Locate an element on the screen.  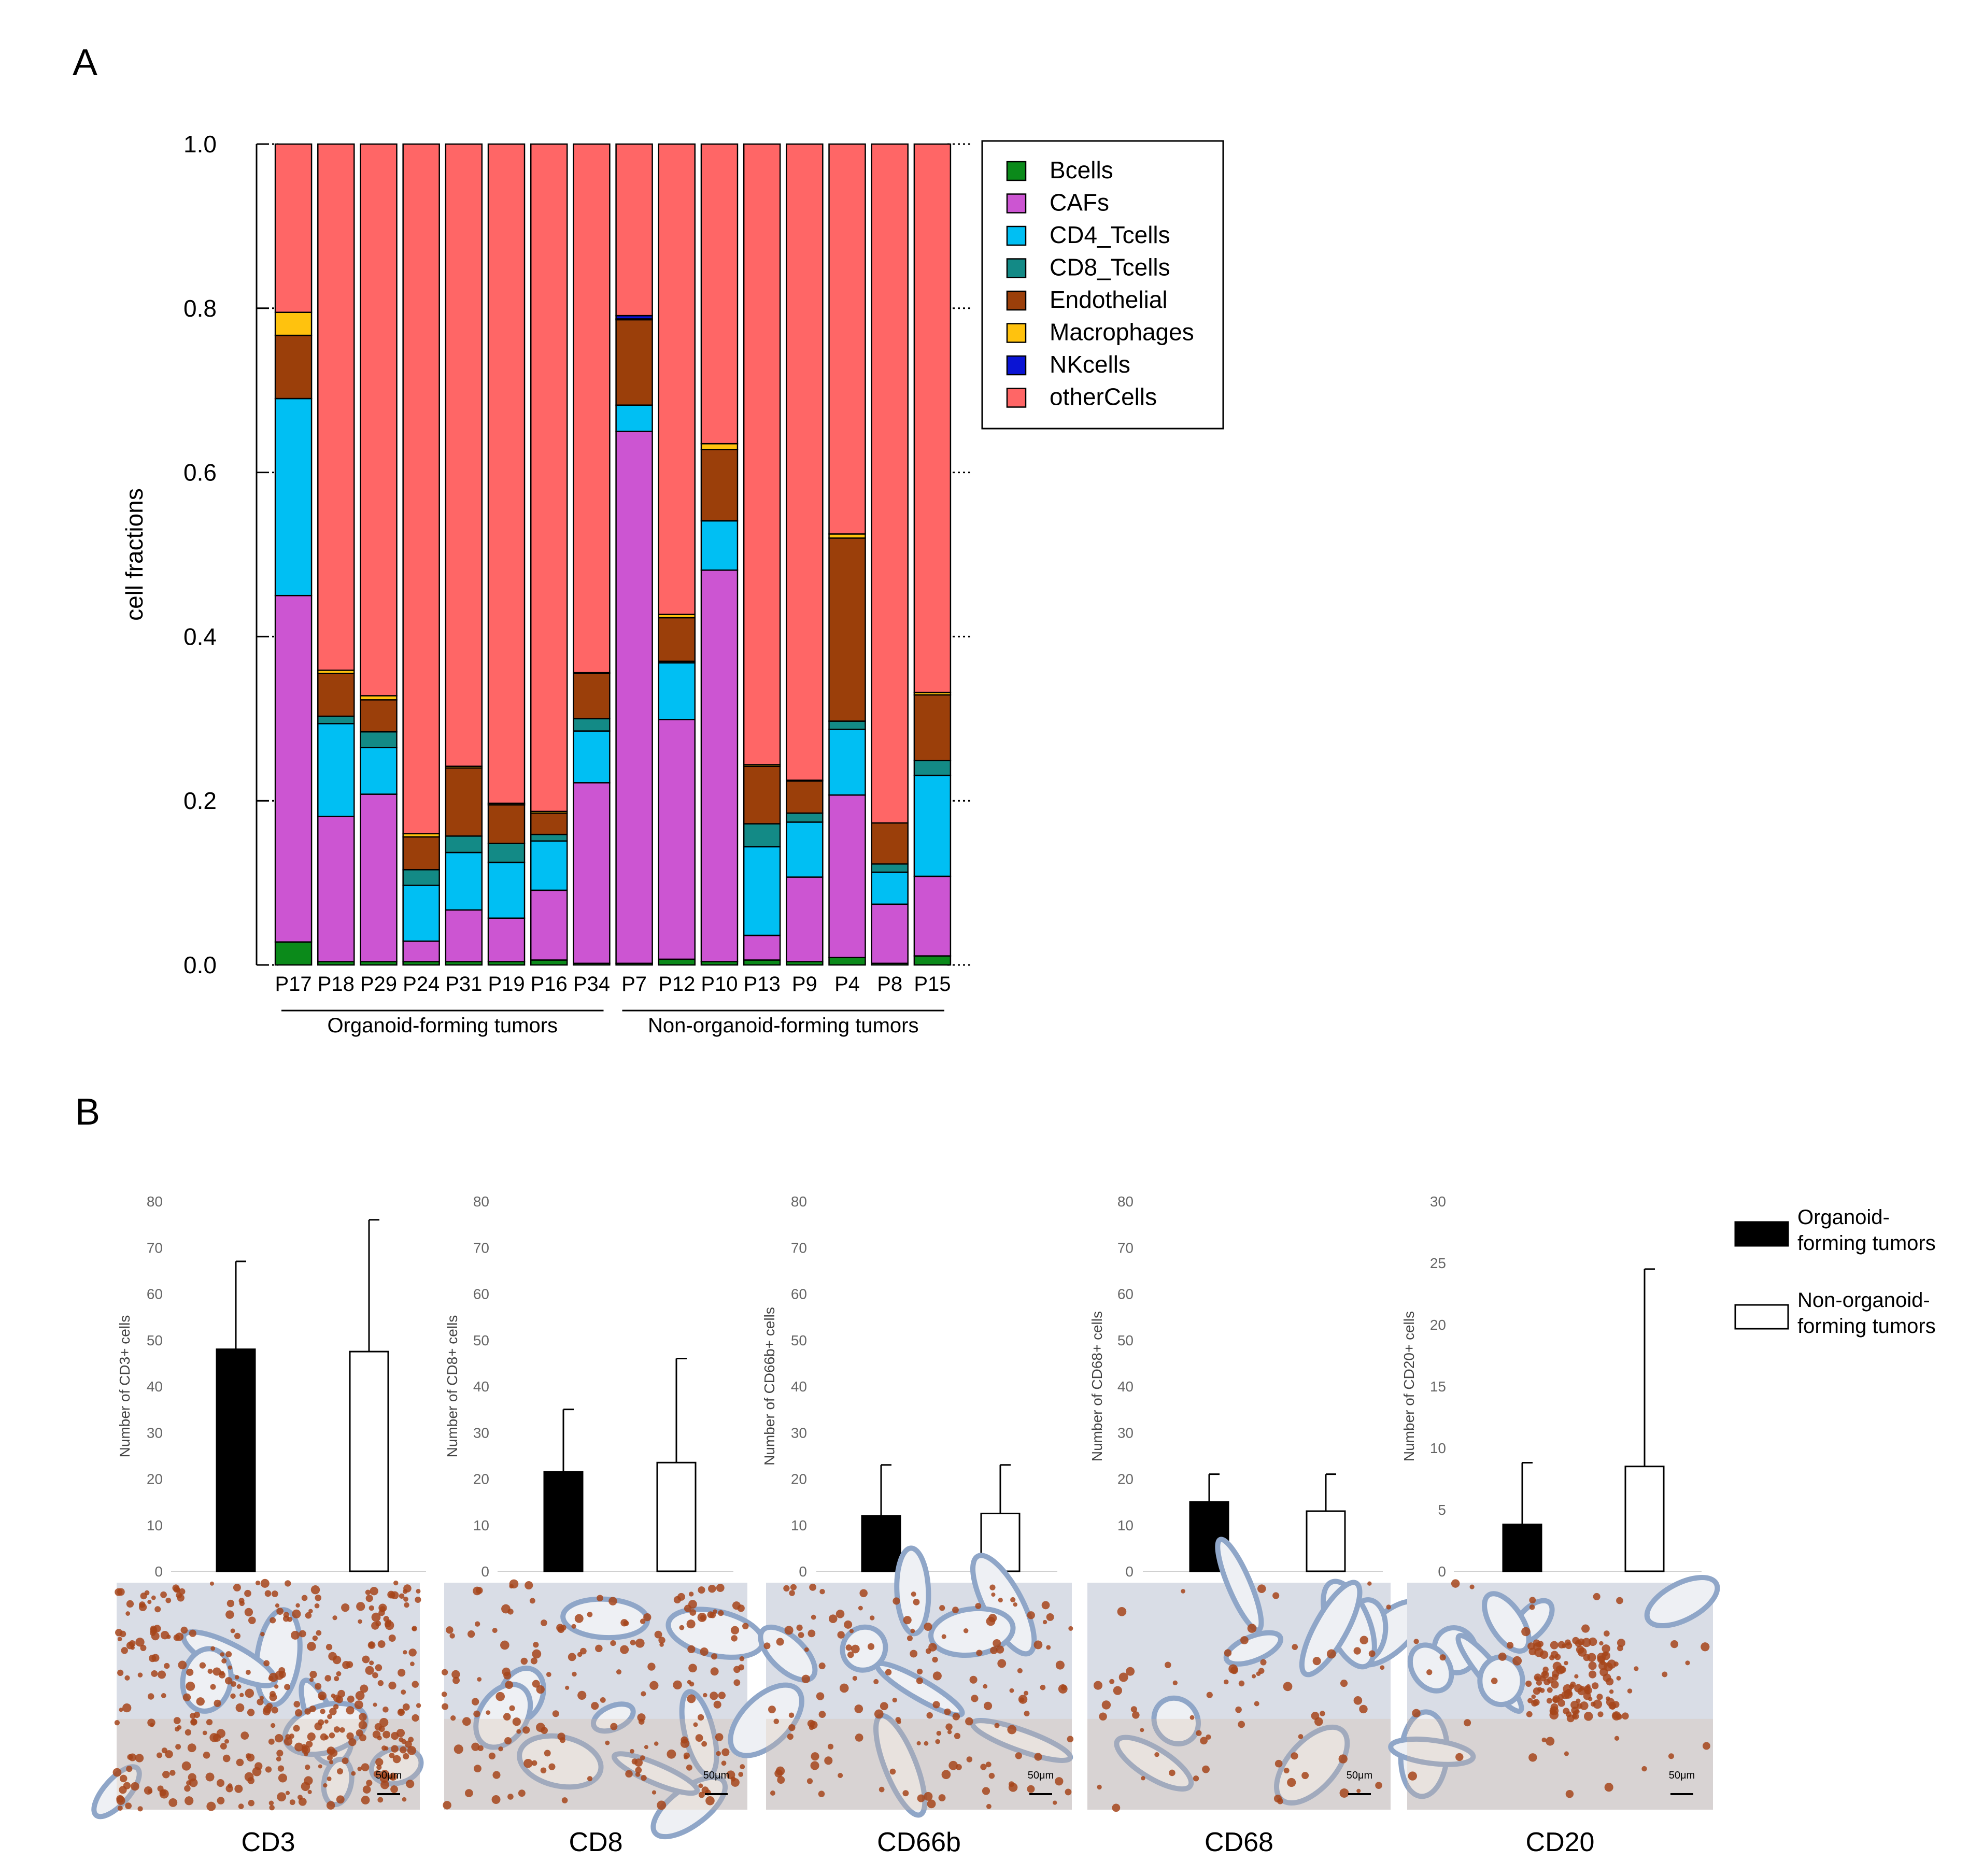
bar-segment-cafs-p15 is located at coordinates (932, 916).